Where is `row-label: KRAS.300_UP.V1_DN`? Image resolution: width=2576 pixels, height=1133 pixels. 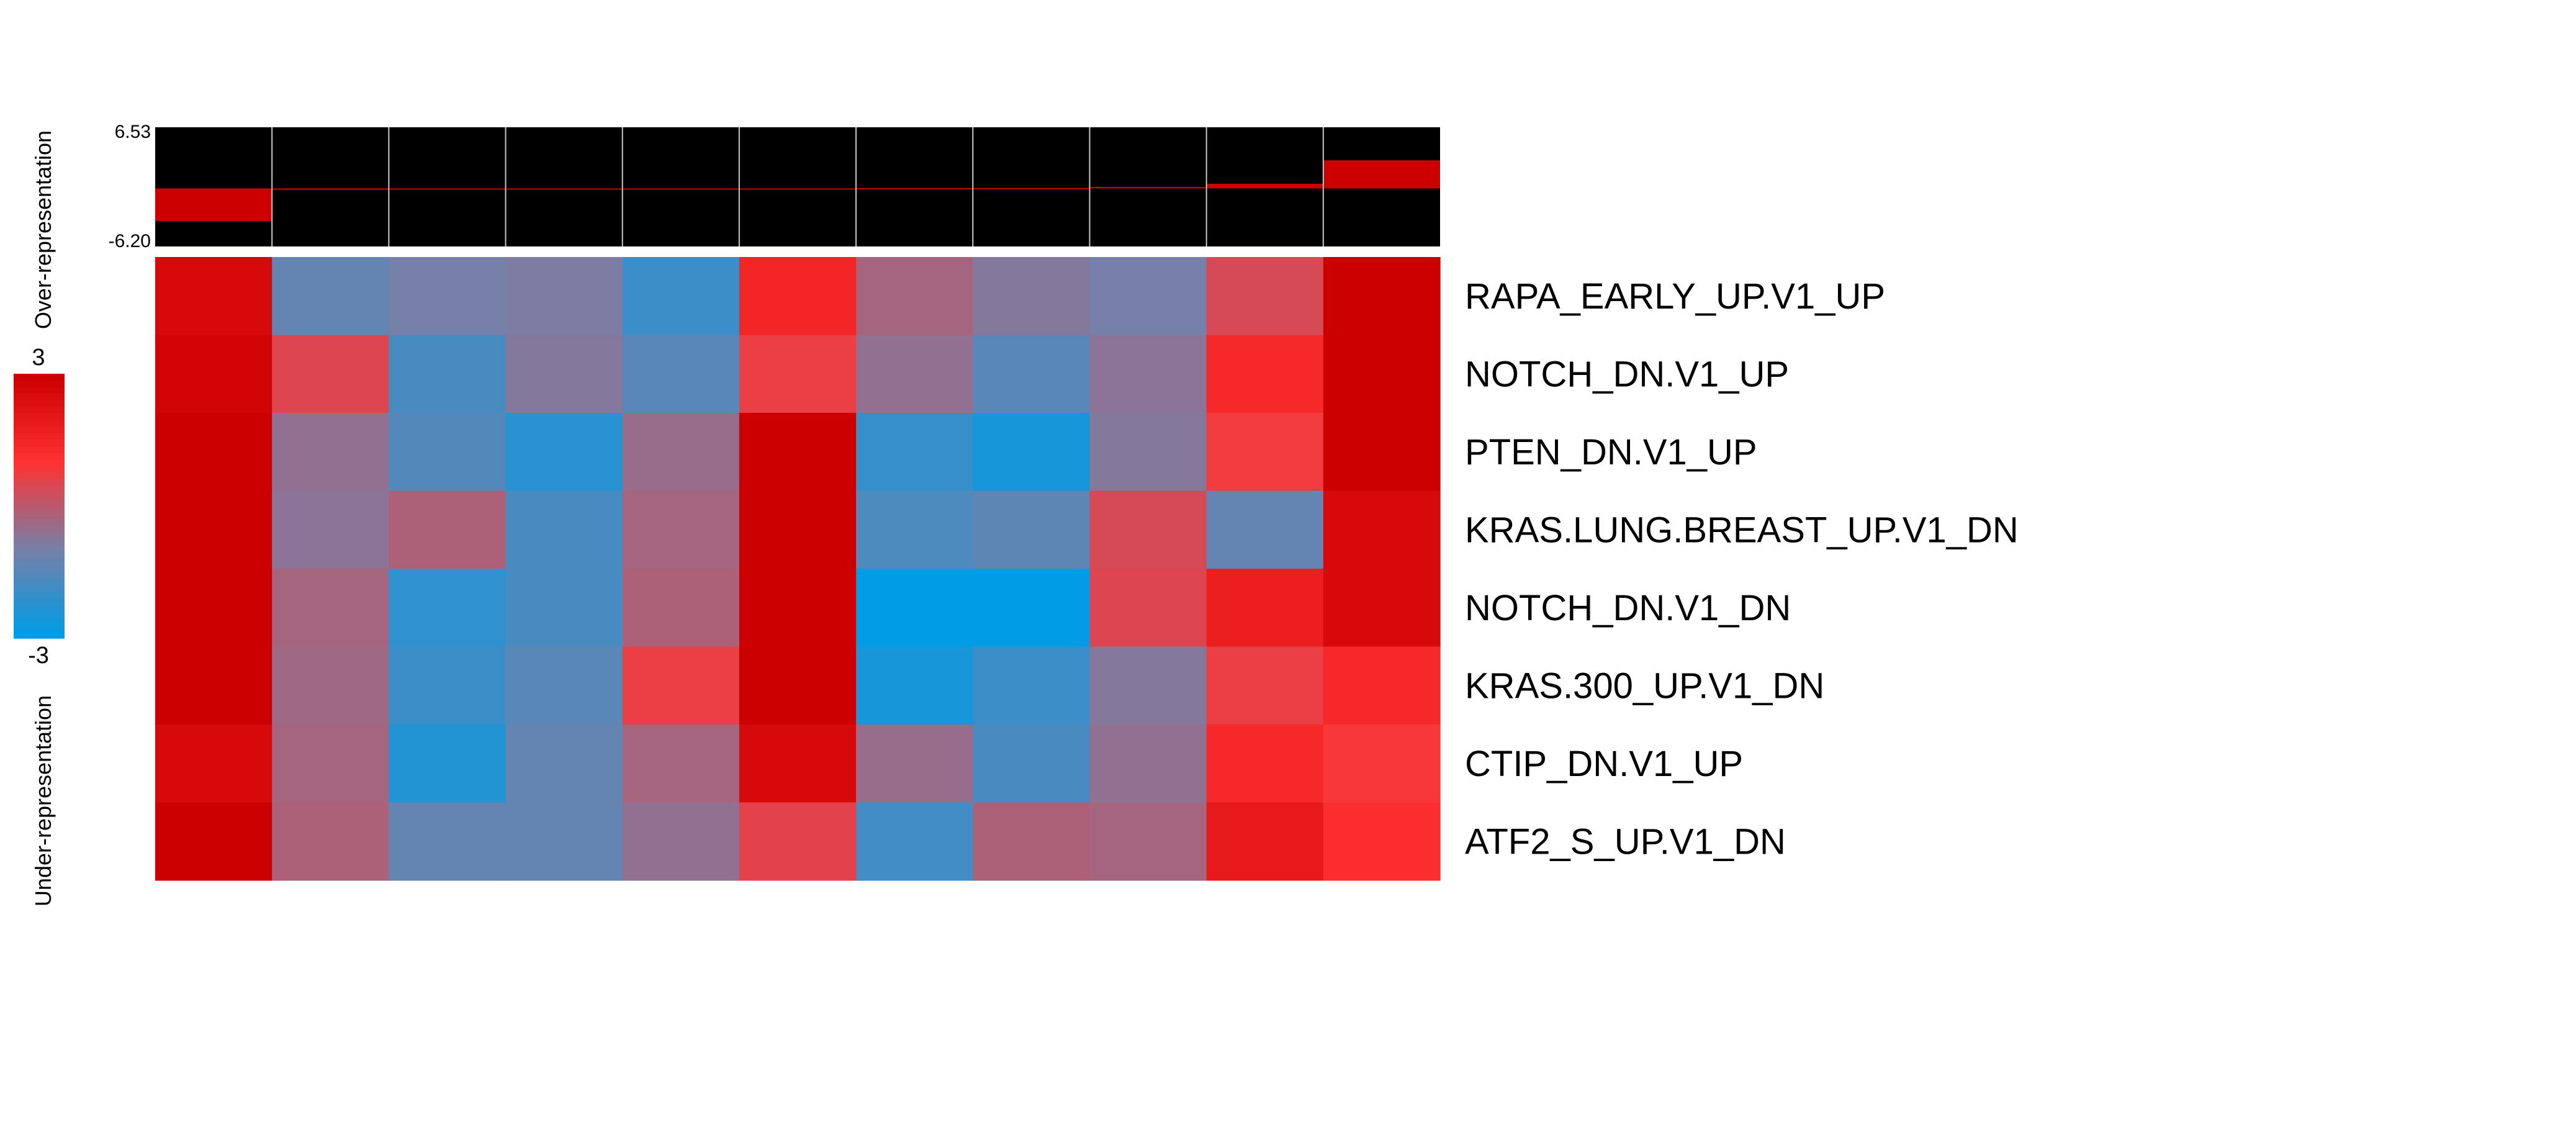
row-label: KRAS.300_UP.V1_DN is located at coordinates (1644, 686).